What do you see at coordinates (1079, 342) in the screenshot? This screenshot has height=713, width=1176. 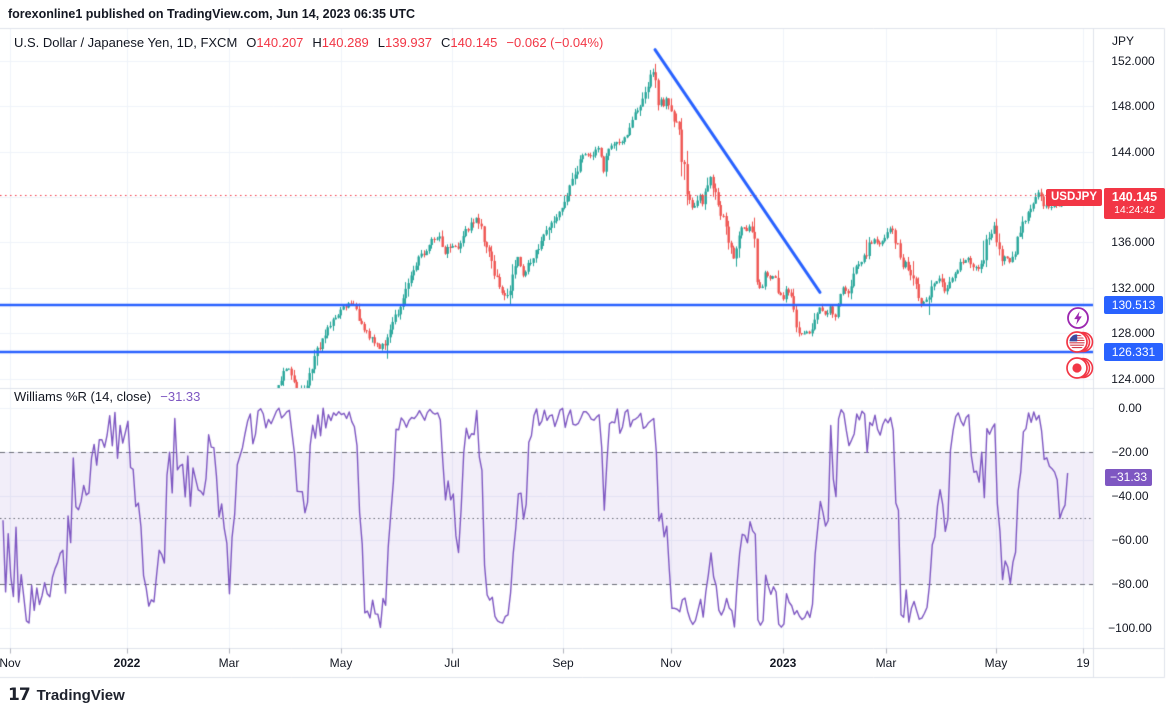 I see `us-flag-idea-icon` at bounding box center [1079, 342].